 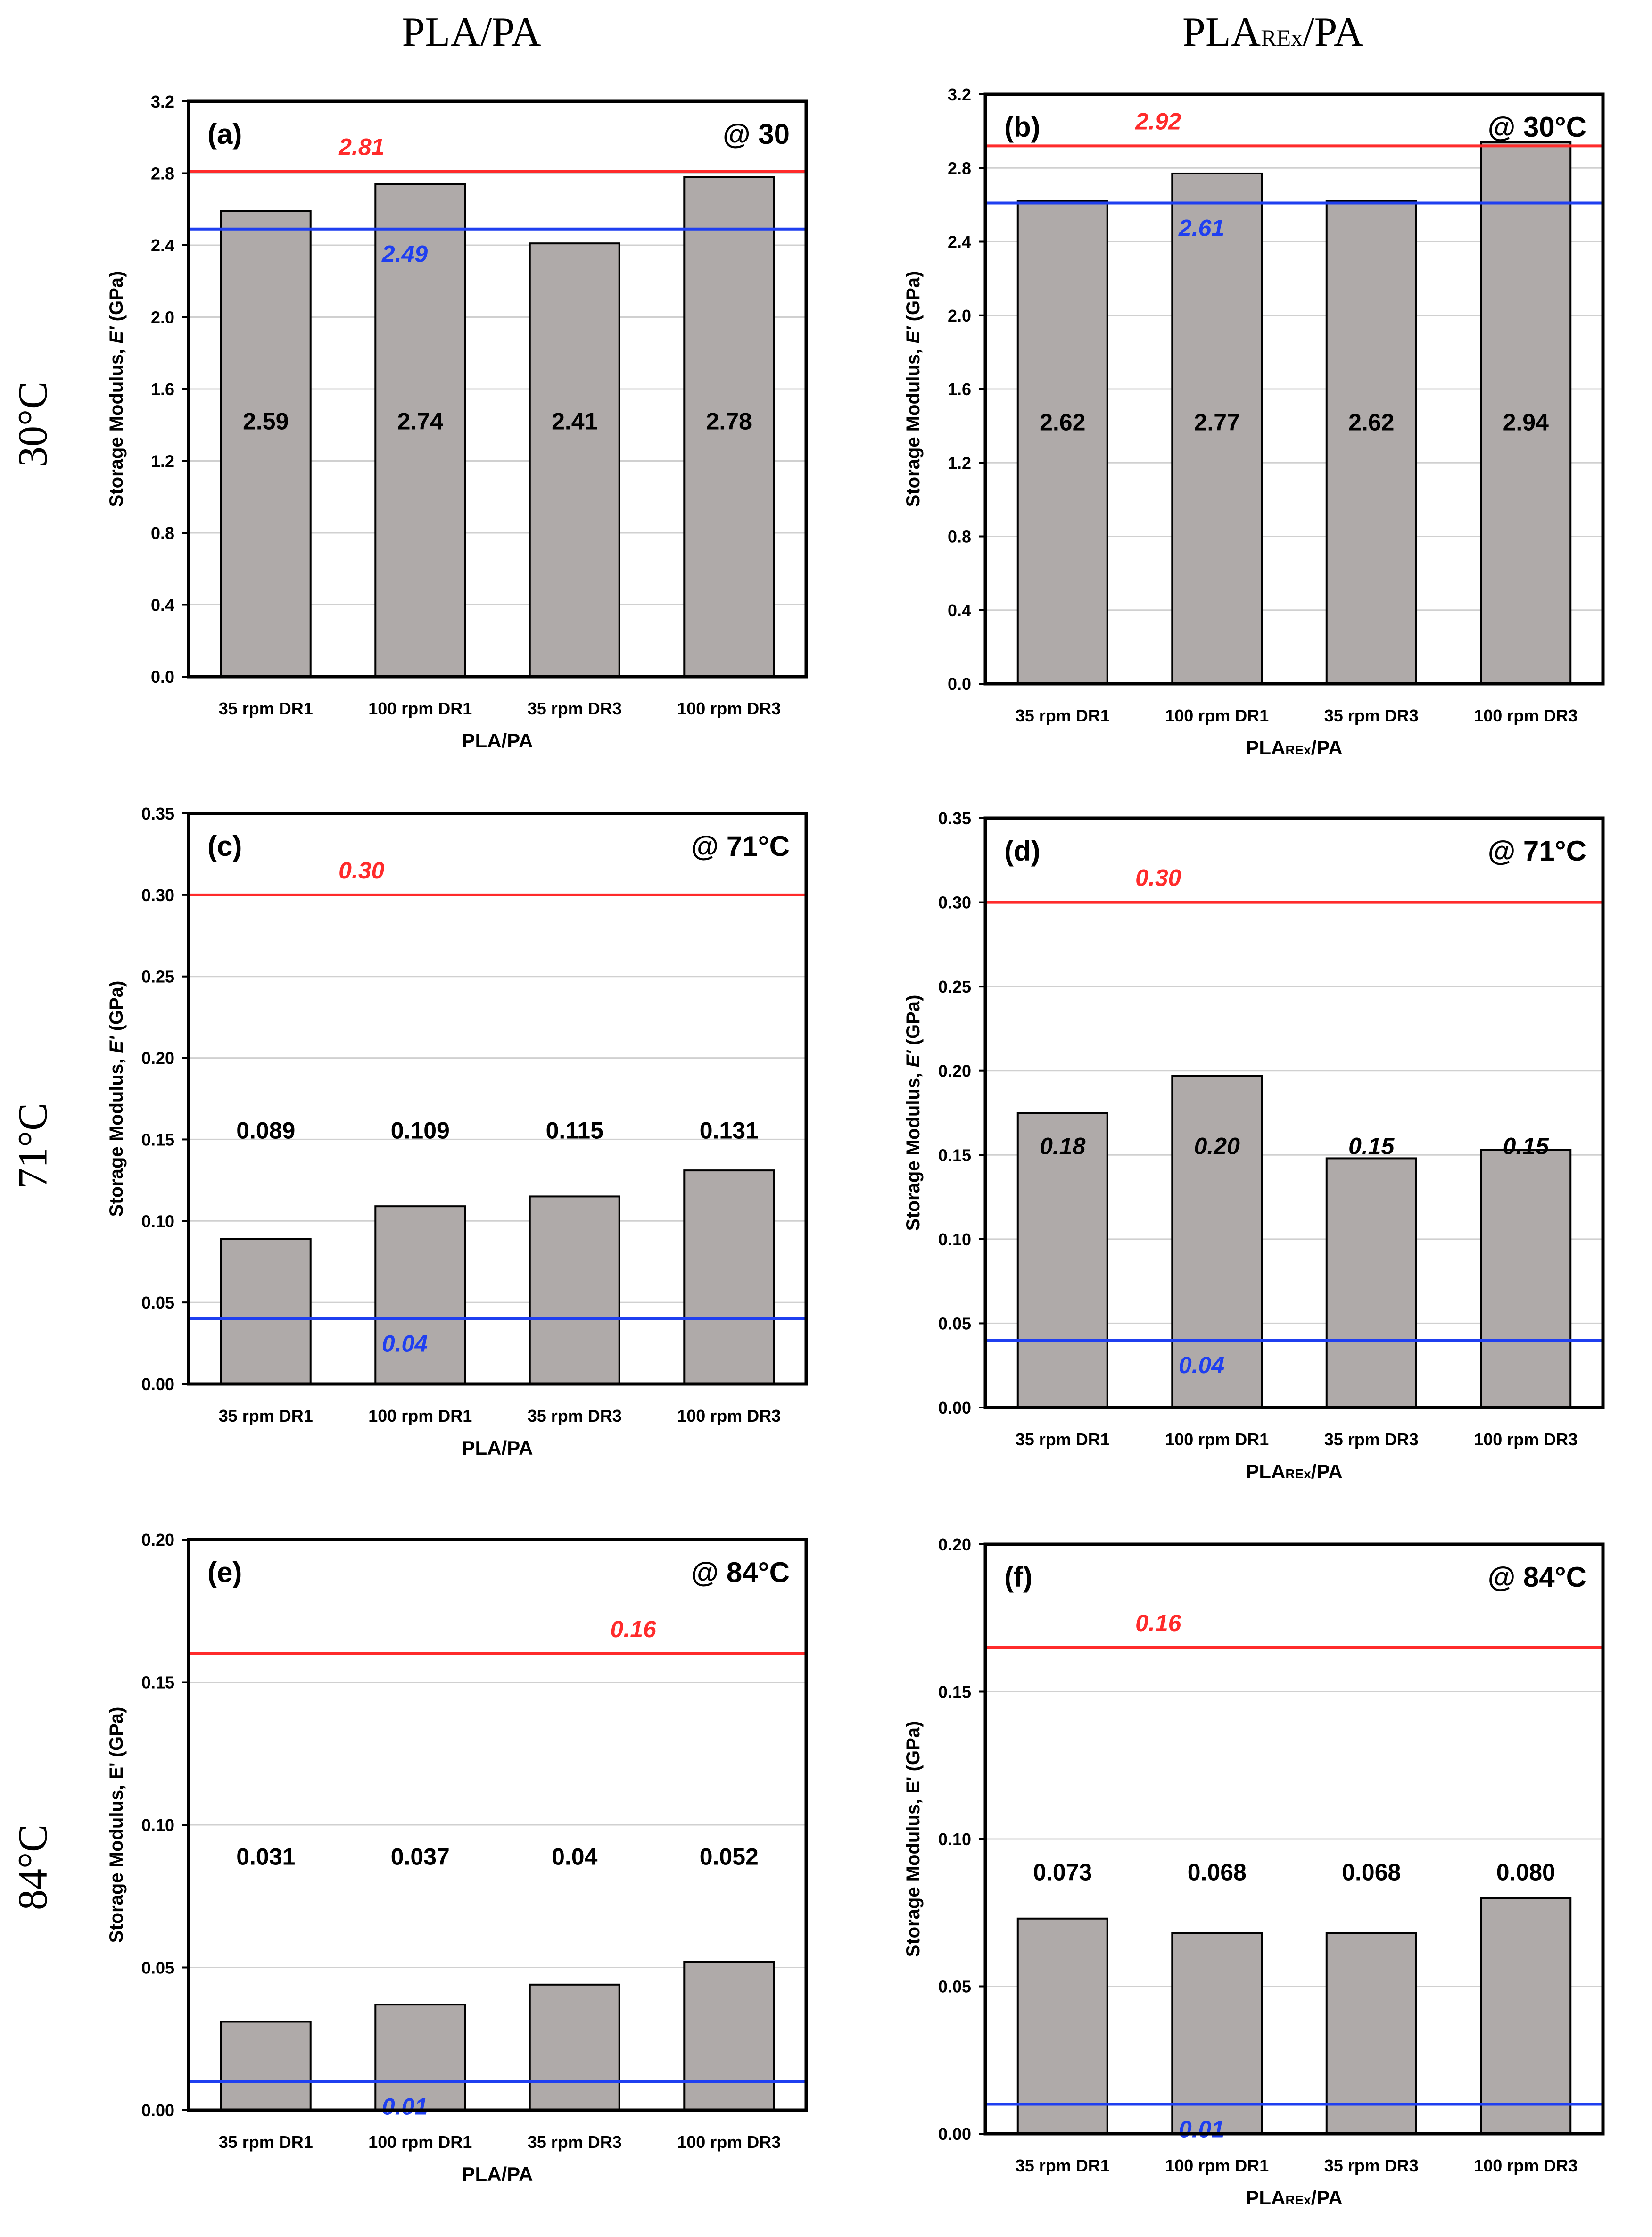 What do you see at coordinates (420, 1131) in the screenshot?
I see `bar-value-label: 0.109` at bounding box center [420, 1131].